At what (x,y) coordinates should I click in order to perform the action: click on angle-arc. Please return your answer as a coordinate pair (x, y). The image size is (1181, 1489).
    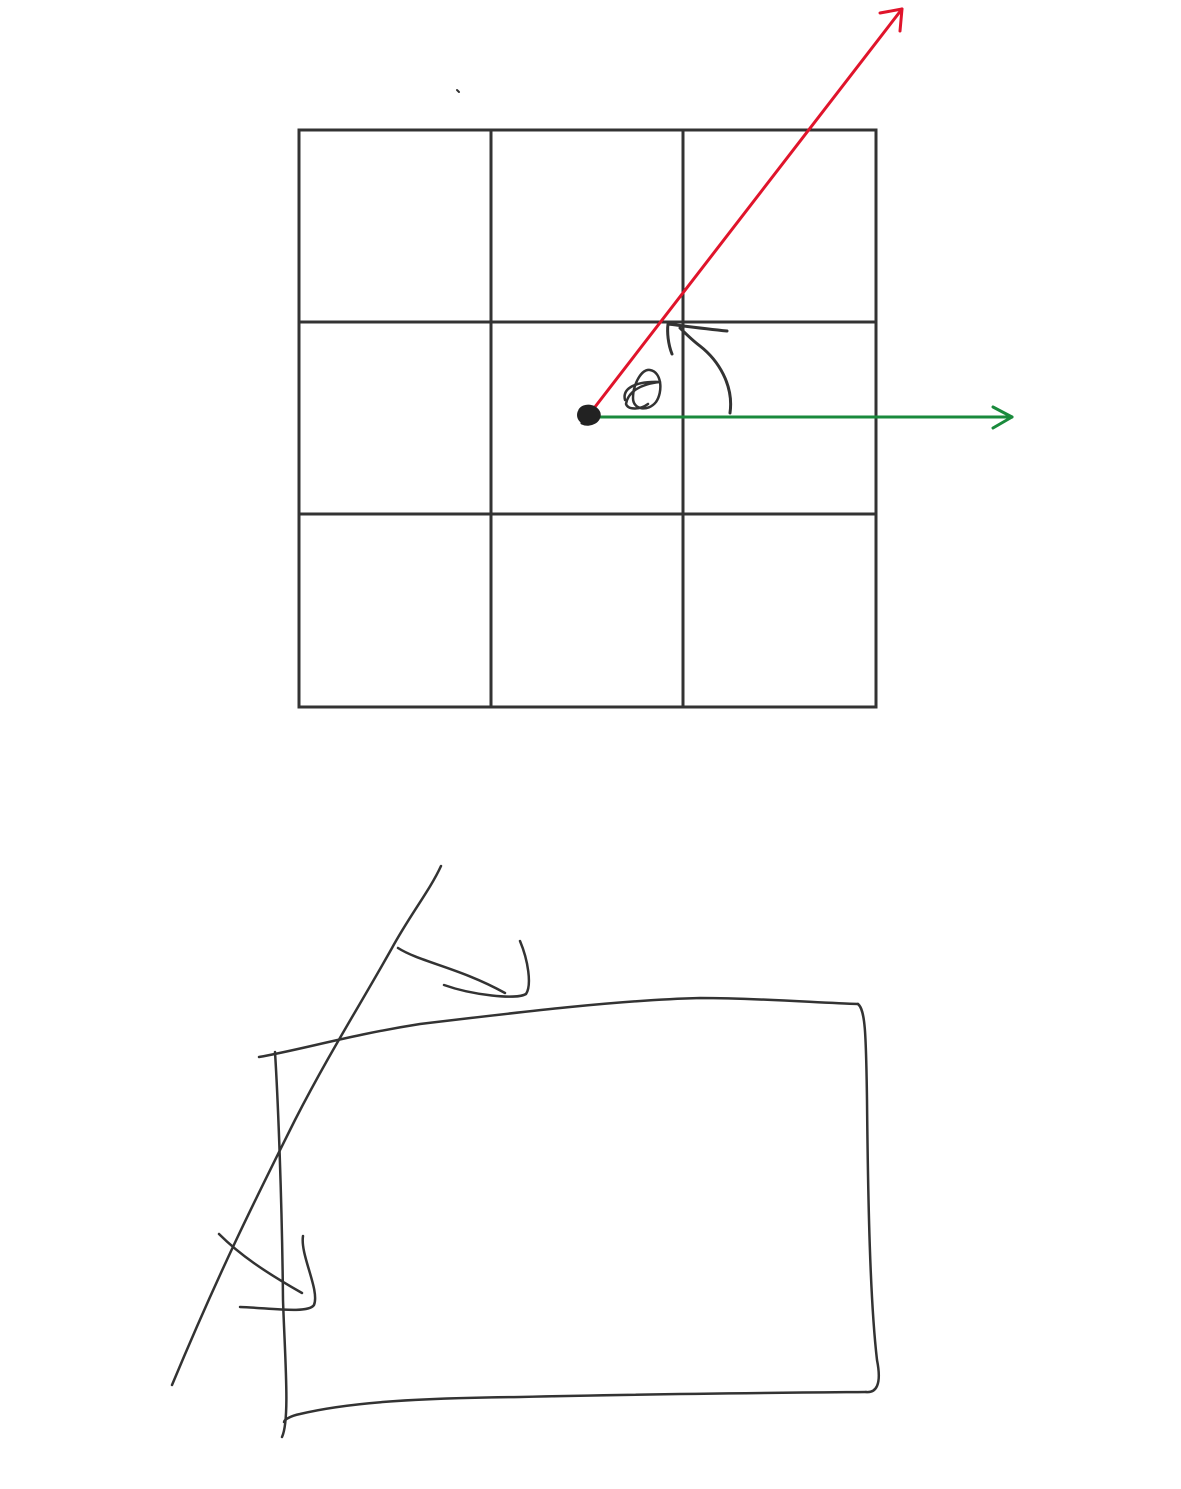
    Looking at the image, I should click on (699, 368).